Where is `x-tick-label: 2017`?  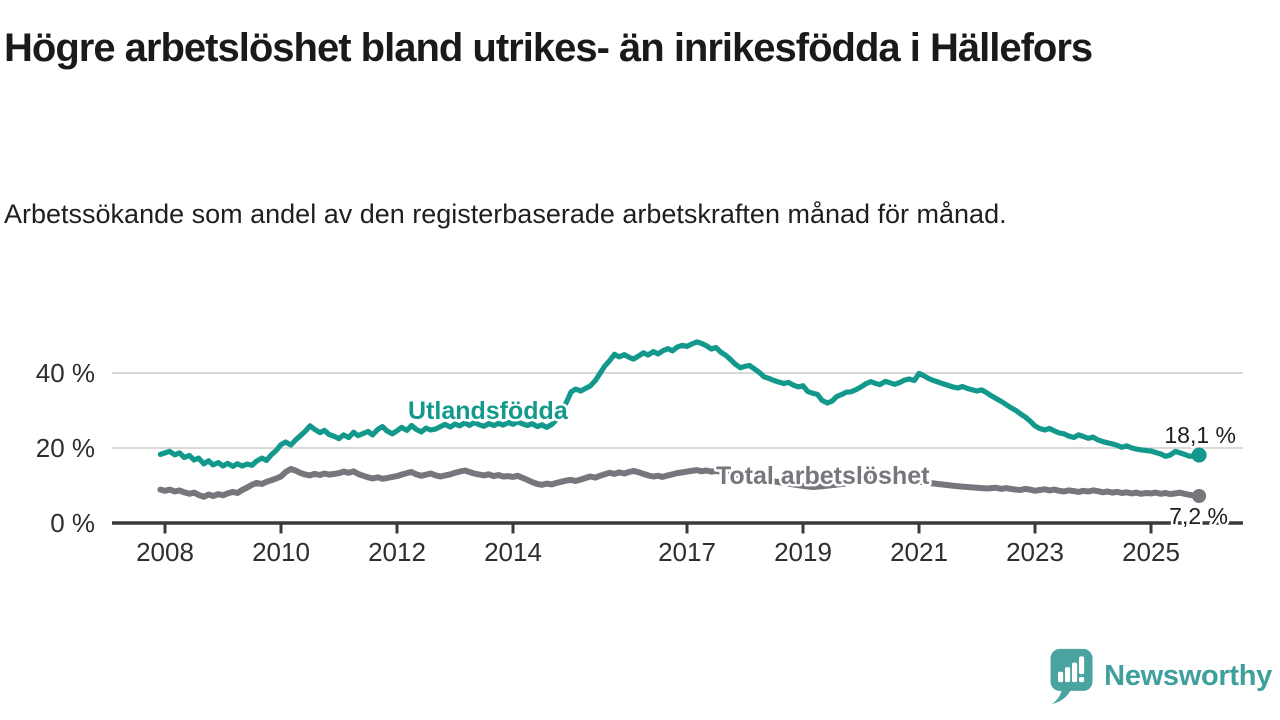 x-tick-label: 2017 is located at coordinates (687, 552).